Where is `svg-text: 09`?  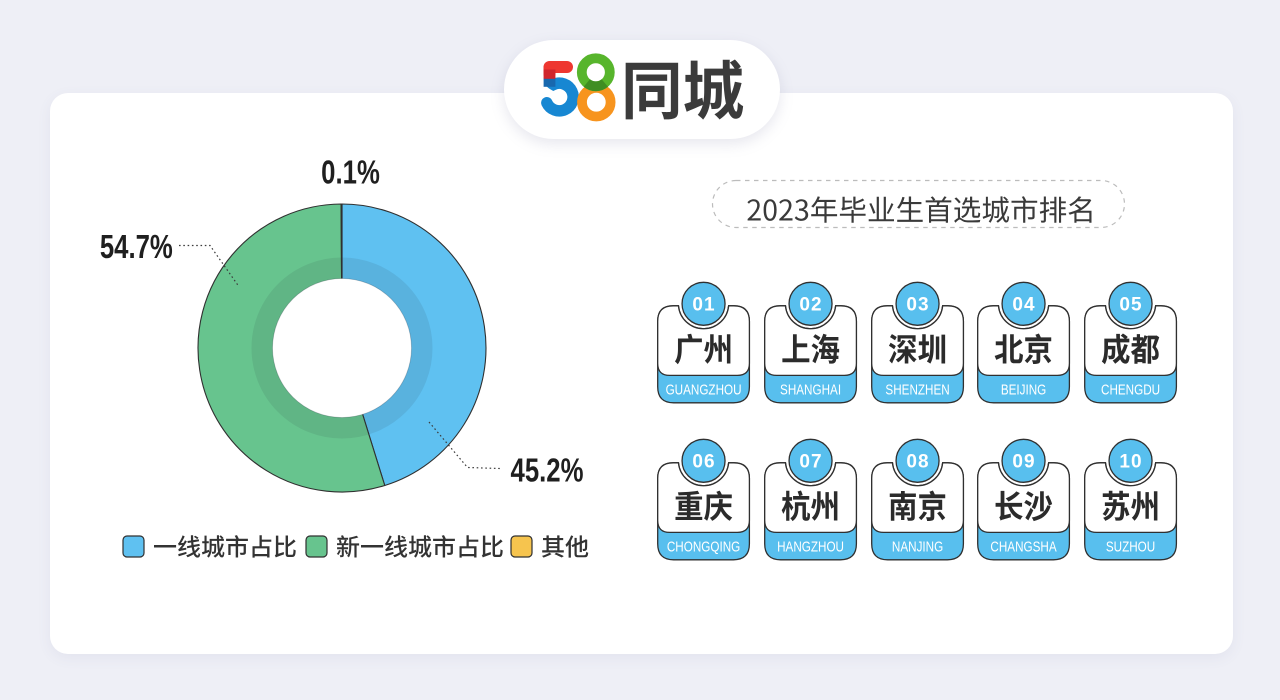 svg-text: 09 is located at coordinates (1024, 462).